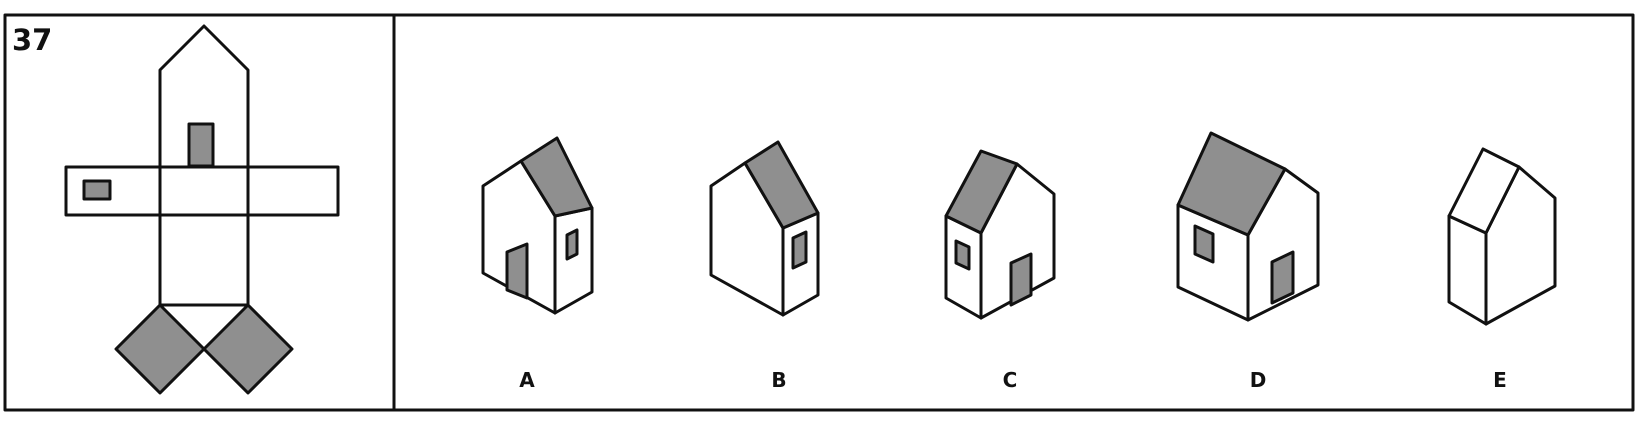 This screenshot has height=430, width=1640. Describe the element at coordinates (1258, 380) in the screenshot. I see `option-d-label: D` at that location.